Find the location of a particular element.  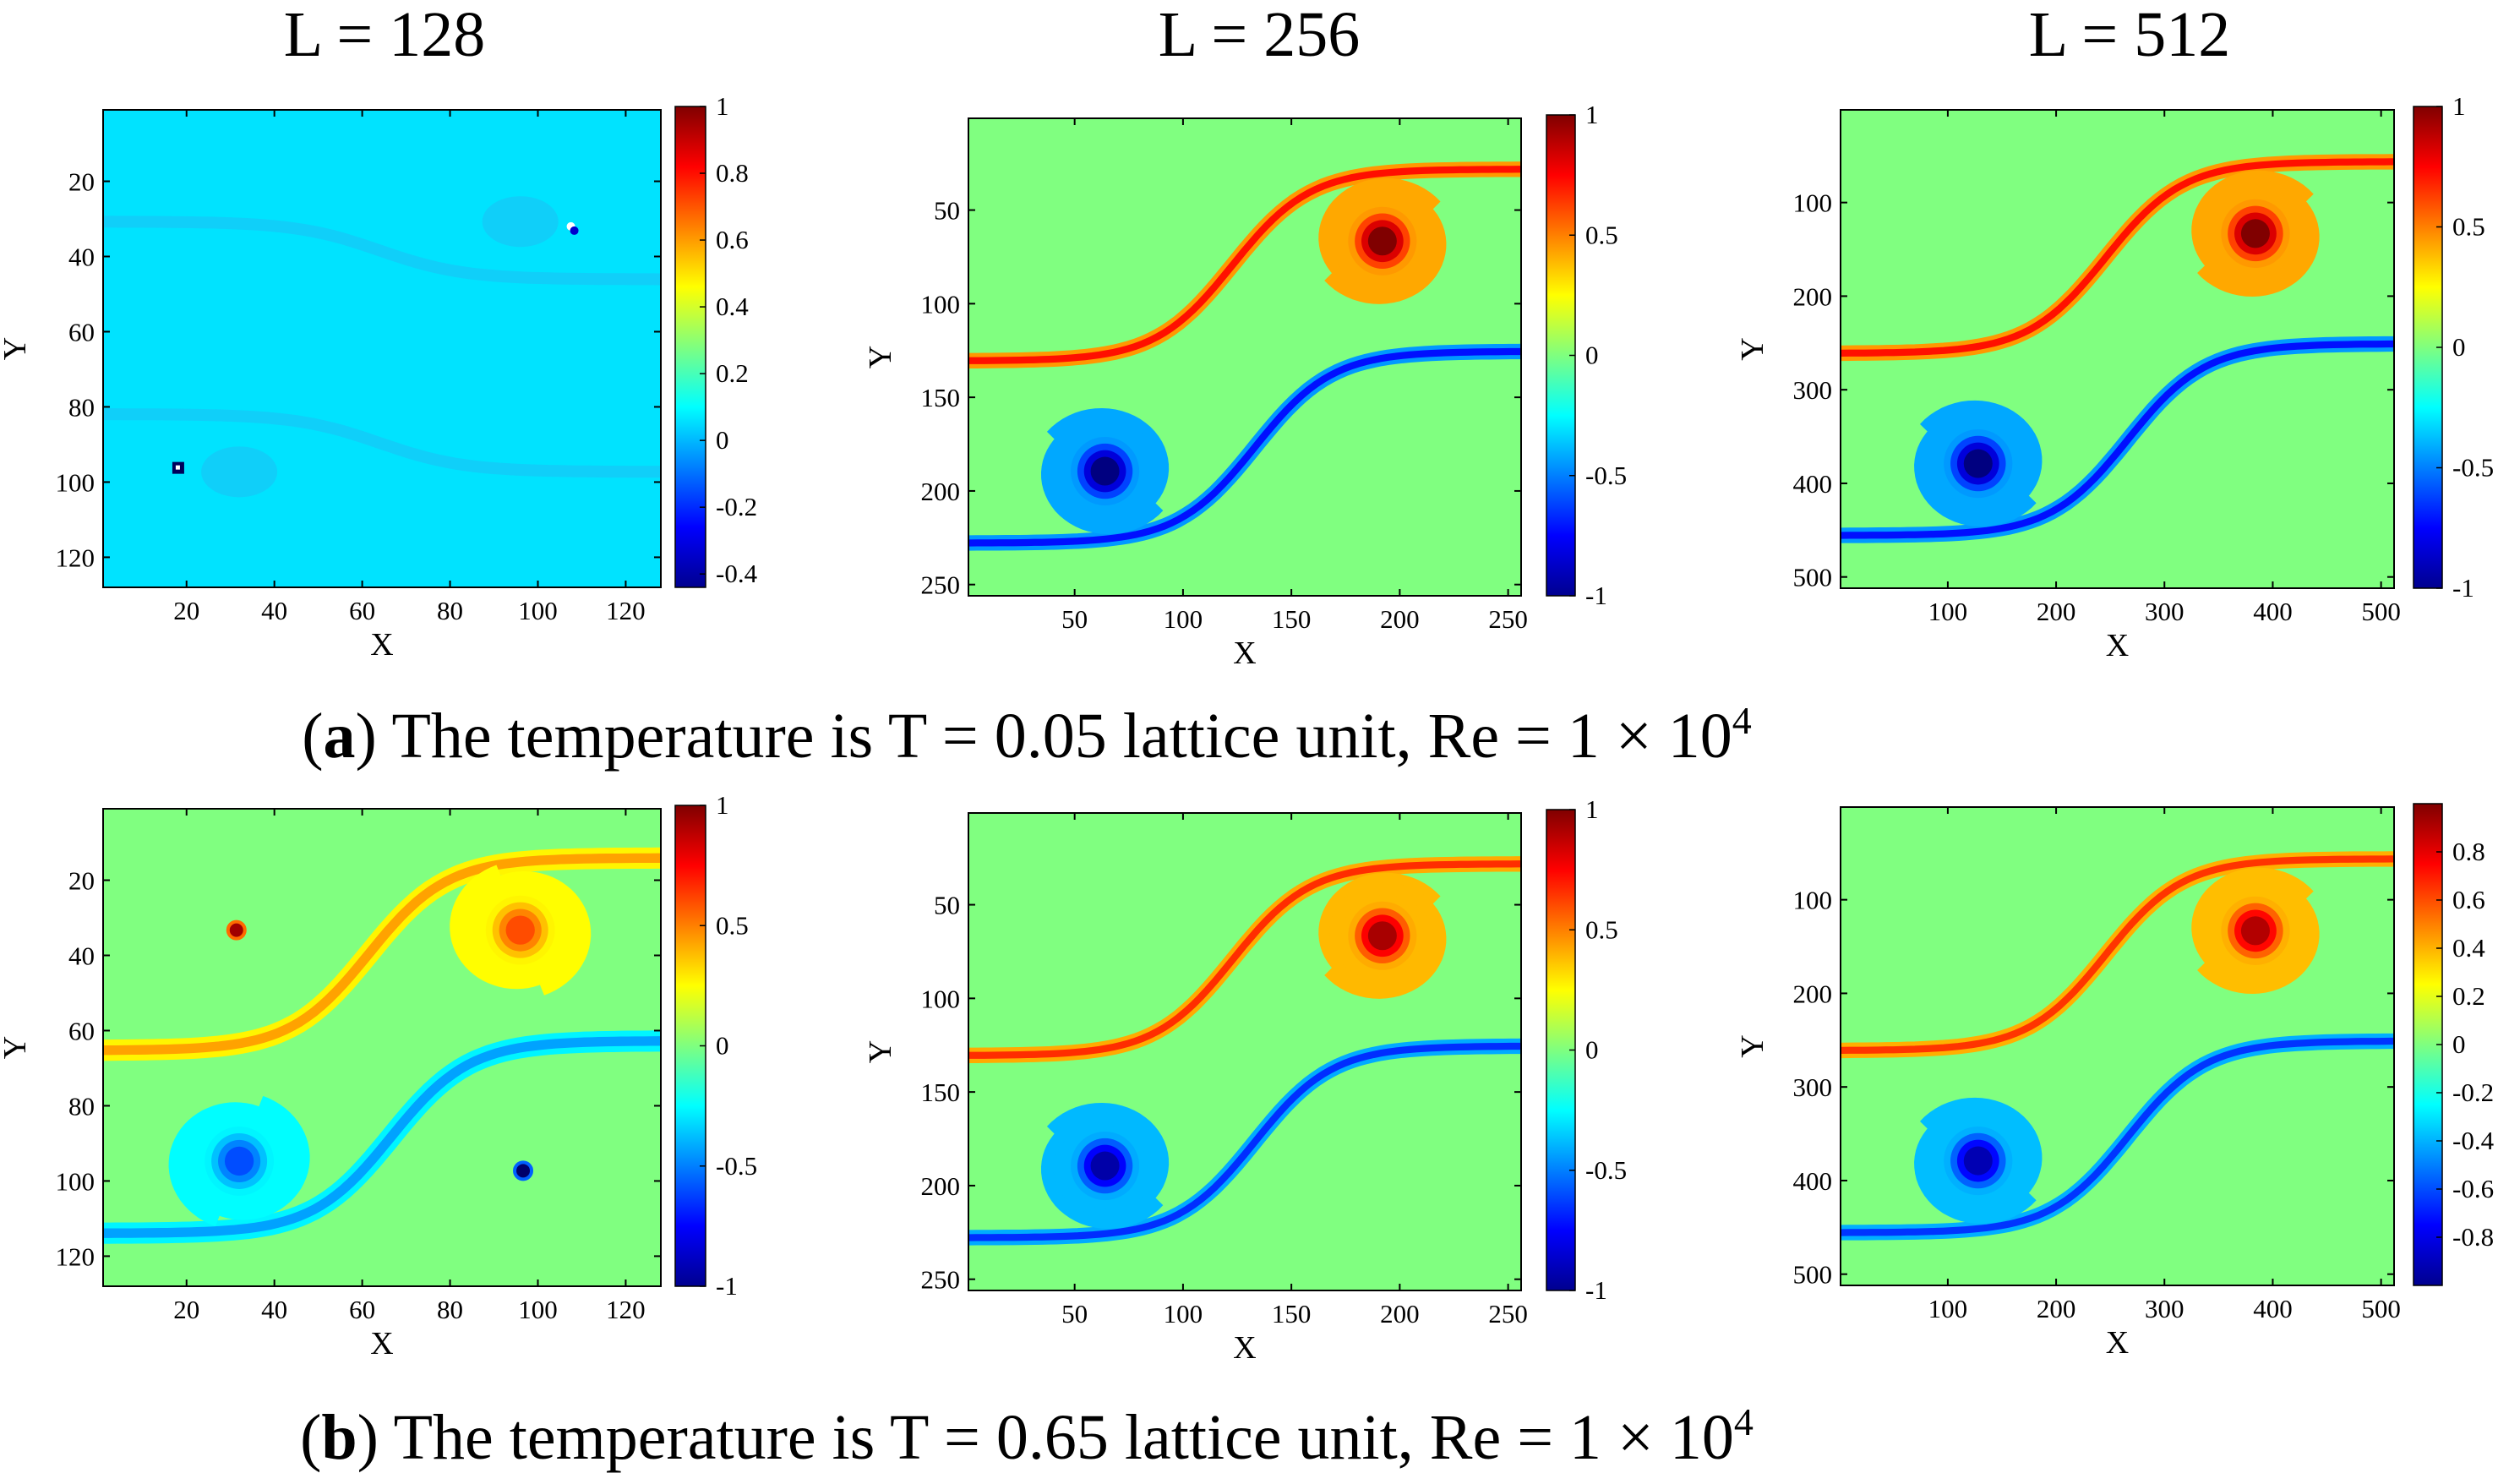

x-tick-label: 400 is located at coordinates (2273, 612).